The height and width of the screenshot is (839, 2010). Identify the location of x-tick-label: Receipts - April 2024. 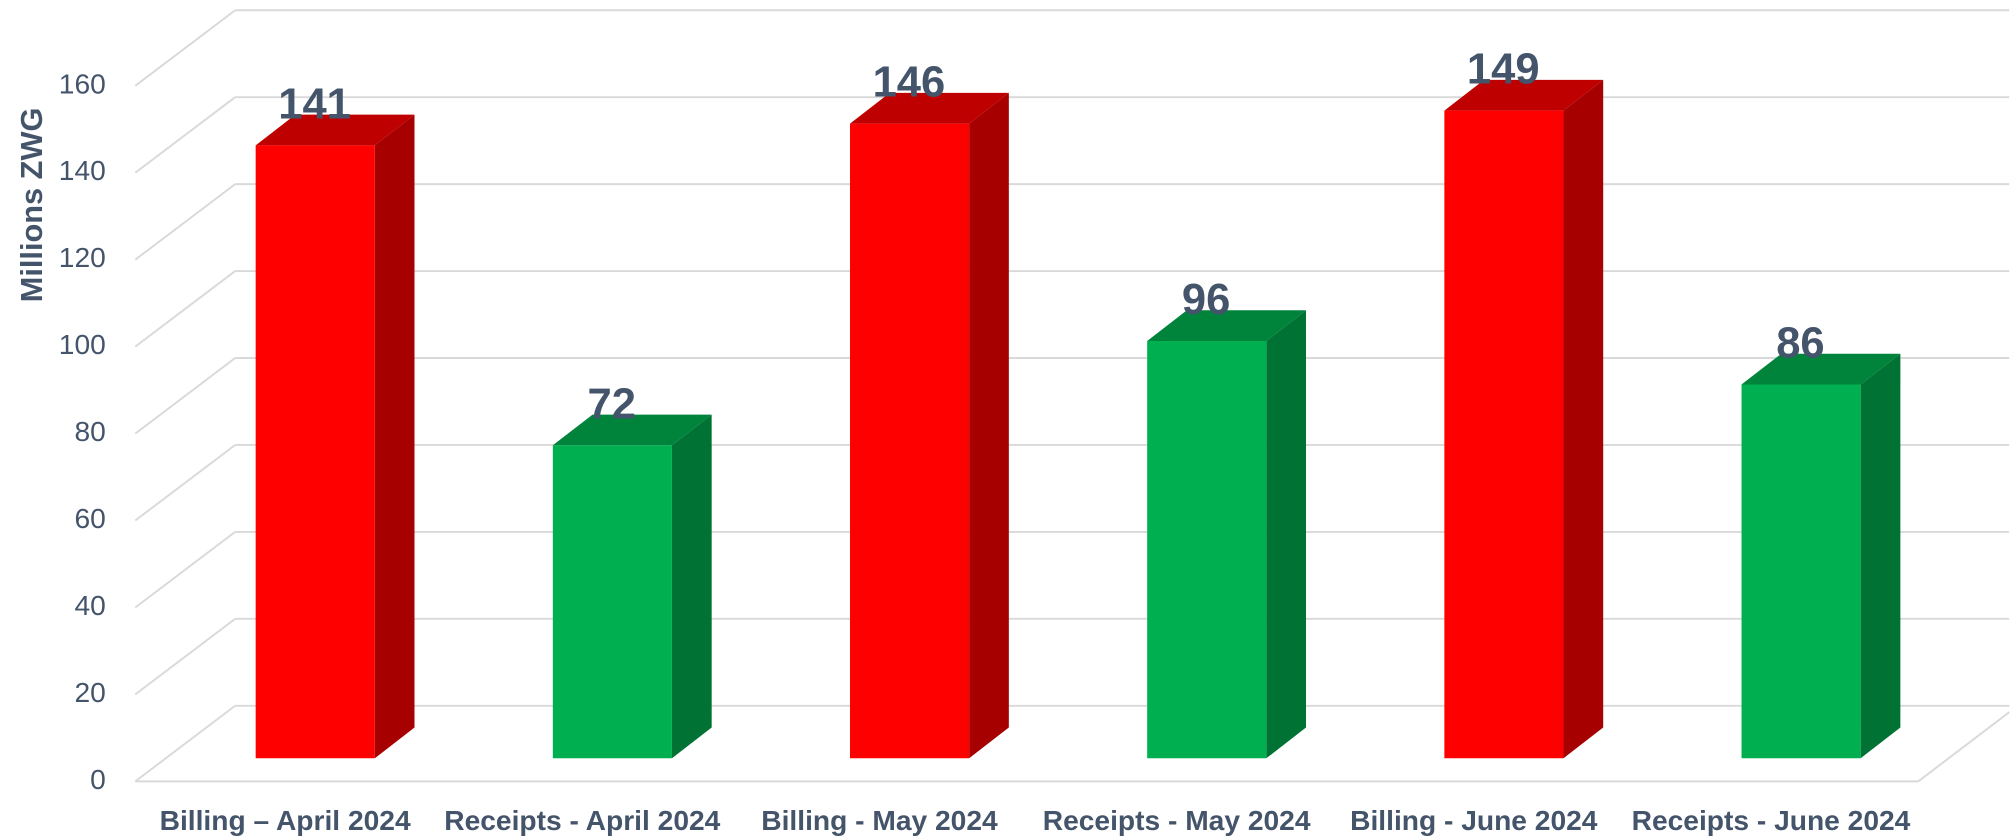
(582, 820).